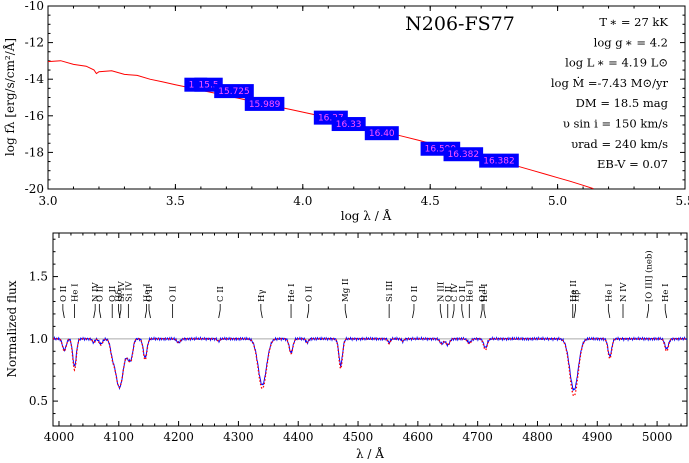 This screenshot has width=689, height=463. What do you see at coordinates (610, 83) in the screenshot?
I see `parameter-line: log Ṁ =-7.43 M⊙/yr` at bounding box center [610, 83].